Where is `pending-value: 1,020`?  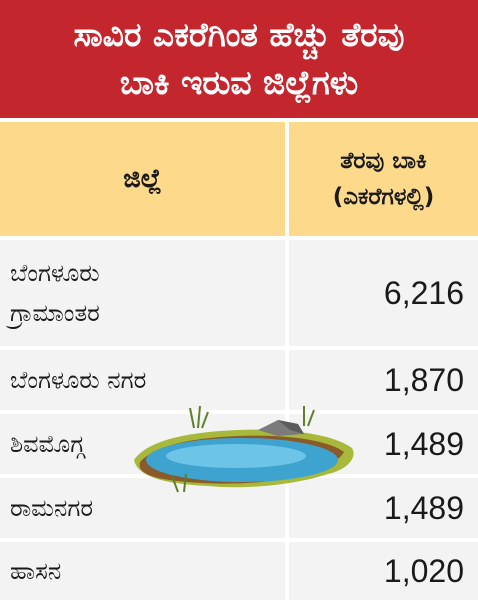 pending-value: 1,020 is located at coordinates (423, 570).